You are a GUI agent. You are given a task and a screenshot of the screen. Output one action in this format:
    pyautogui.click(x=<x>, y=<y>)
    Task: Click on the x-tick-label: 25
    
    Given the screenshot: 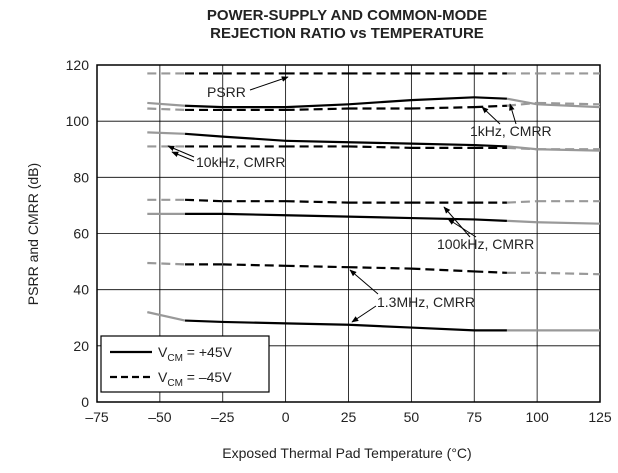 What is the action you would take?
    pyautogui.click(x=349, y=417)
    